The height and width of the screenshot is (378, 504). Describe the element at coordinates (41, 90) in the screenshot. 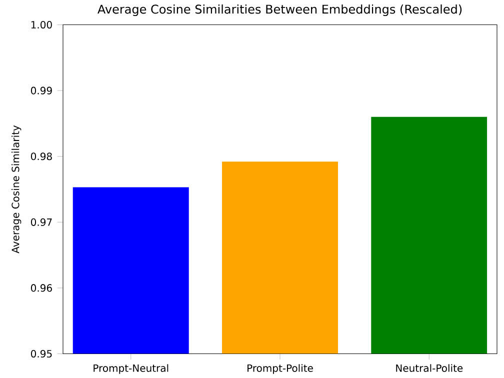

I see `y-tick-label: 0.99` at that location.